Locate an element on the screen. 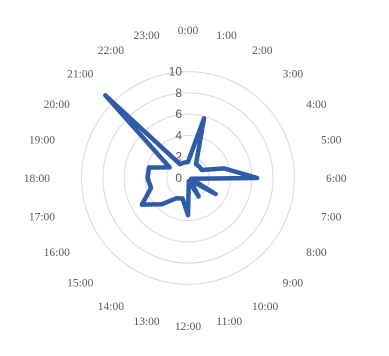 The image size is (389, 356). hour-label: 23:00 is located at coordinates (146, 36).